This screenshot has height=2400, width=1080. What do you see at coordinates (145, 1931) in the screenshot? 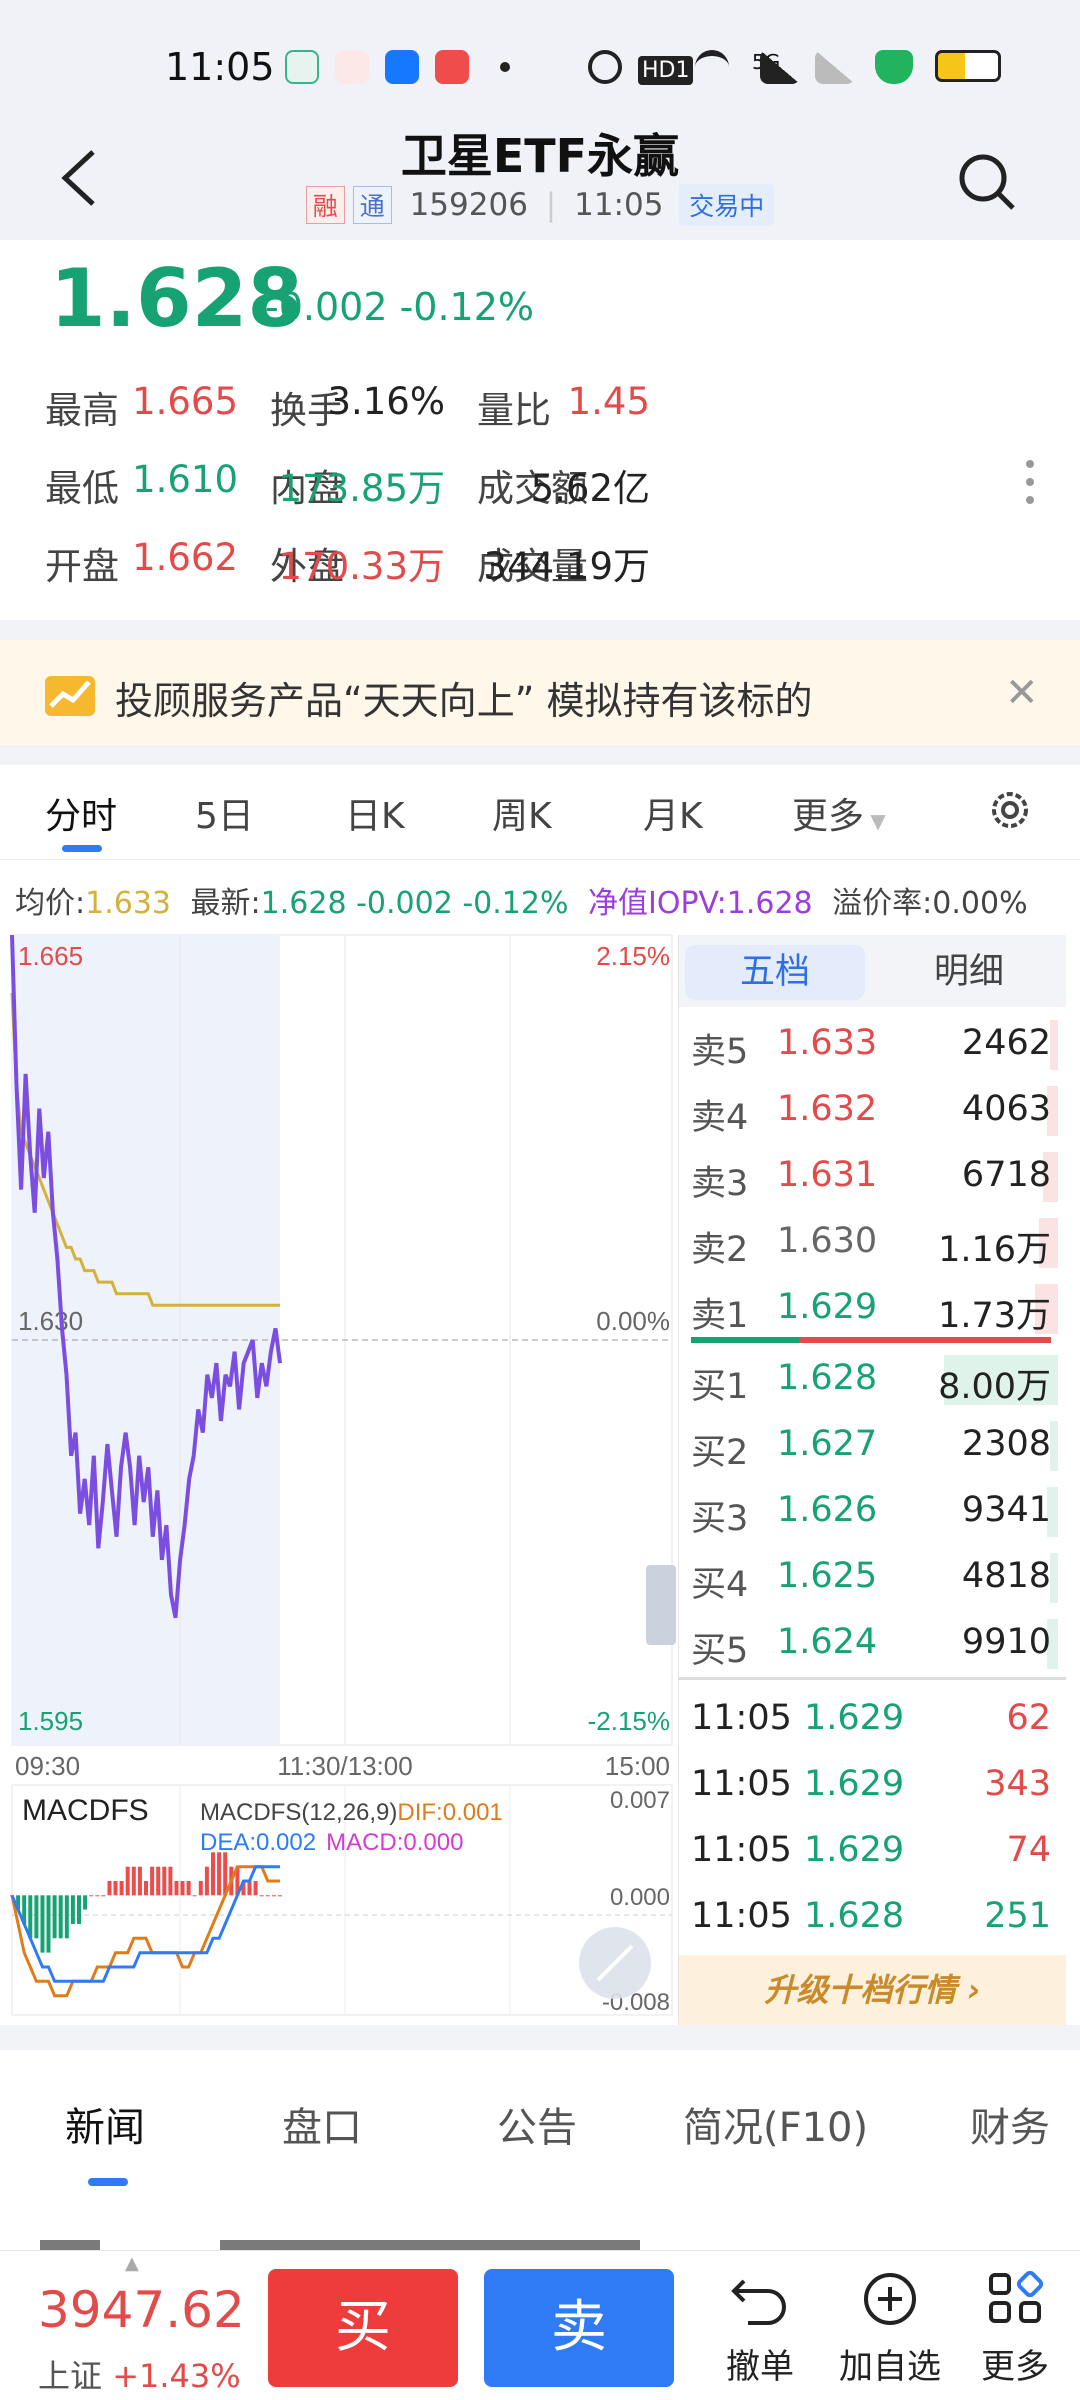
I see `macd-dif-line` at bounding box center [145, 1931].